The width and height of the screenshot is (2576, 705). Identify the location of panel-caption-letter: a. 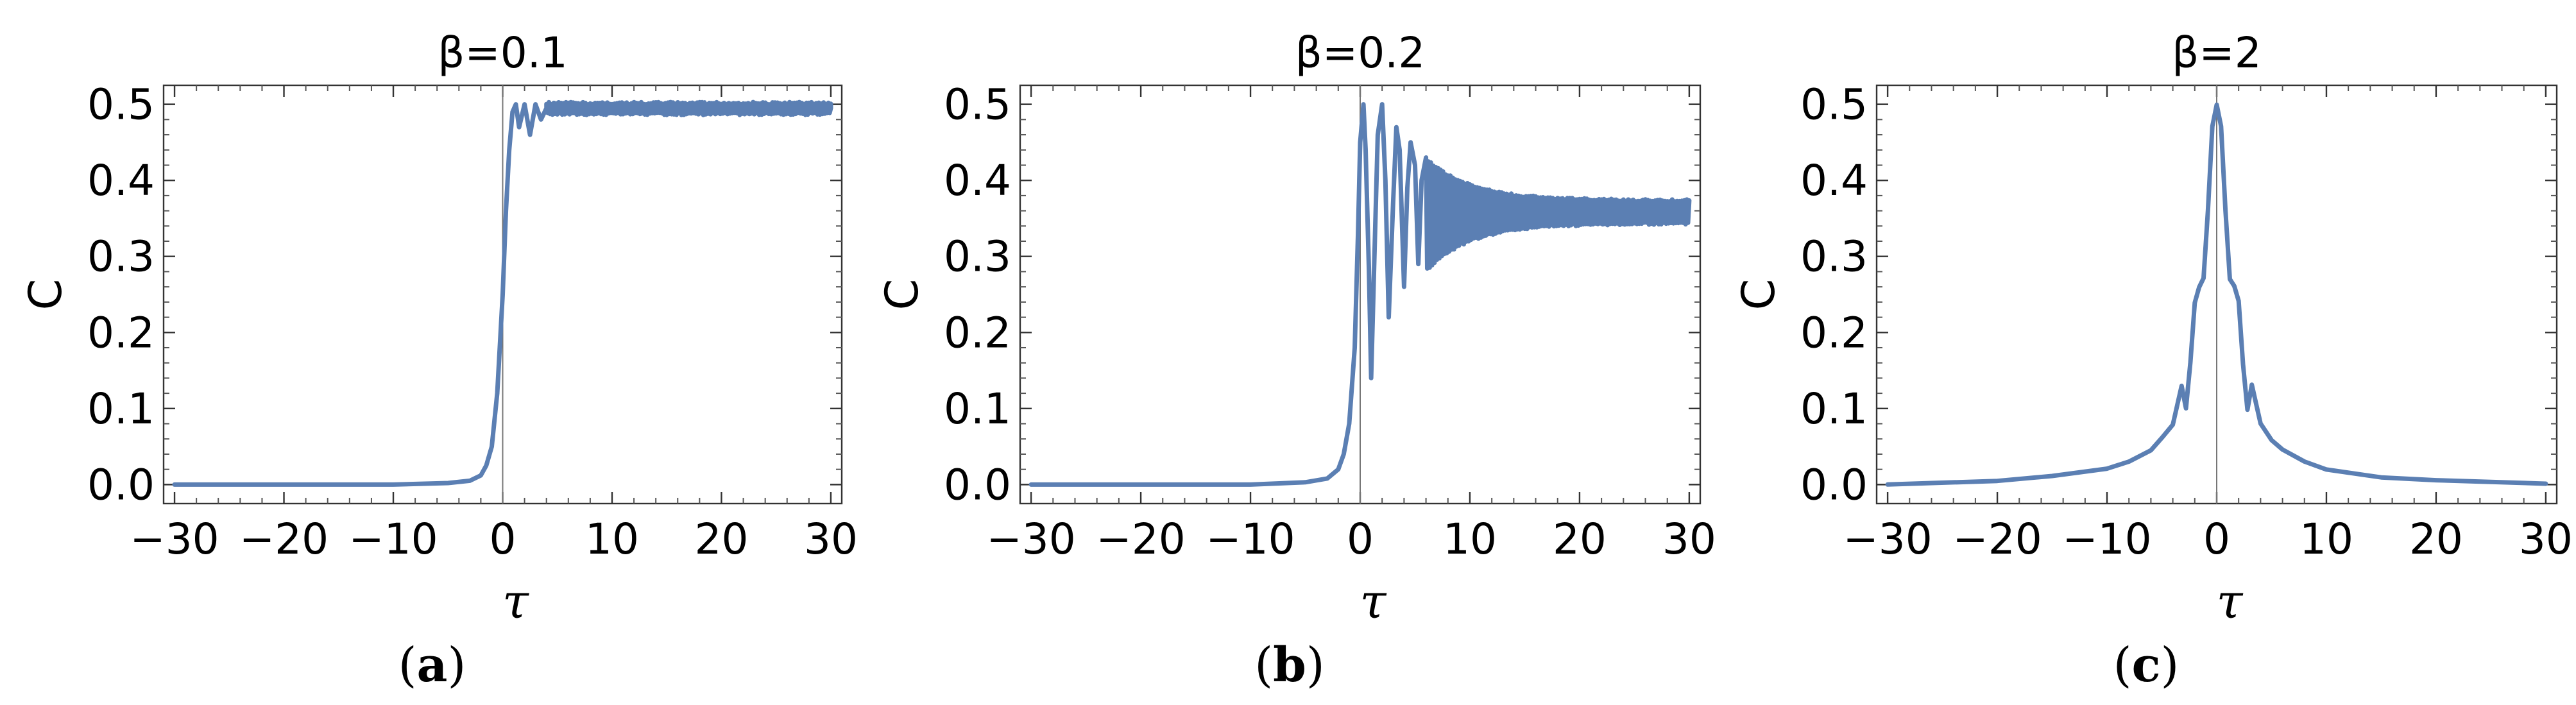
(432, 665).